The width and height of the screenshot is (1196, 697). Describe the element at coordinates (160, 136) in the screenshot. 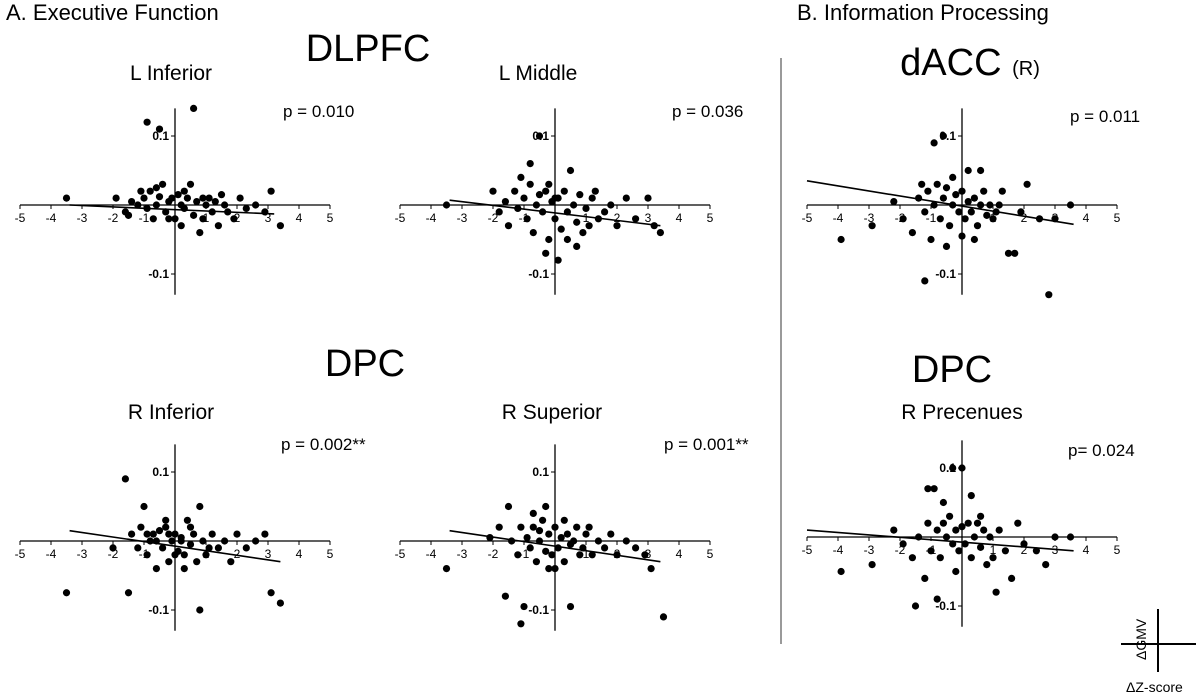

I see `l-inferior-y-tick-label: 0.1` at that location.